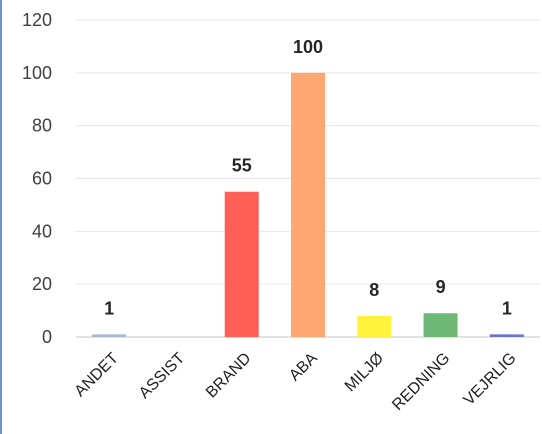 The image size is (542, 434). What do you see at coordinates (364, 372) in the screenshot?
I see `x-tick-label: MILJØ` at bounding box center [364, 372].